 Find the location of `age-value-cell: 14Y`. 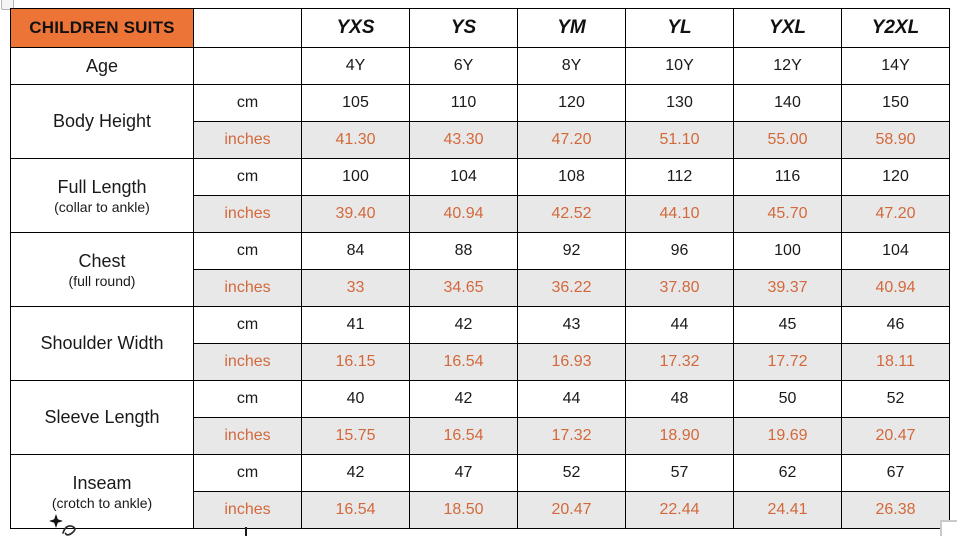

age-value-cell: 14Y is located at coordinates (895, 66).